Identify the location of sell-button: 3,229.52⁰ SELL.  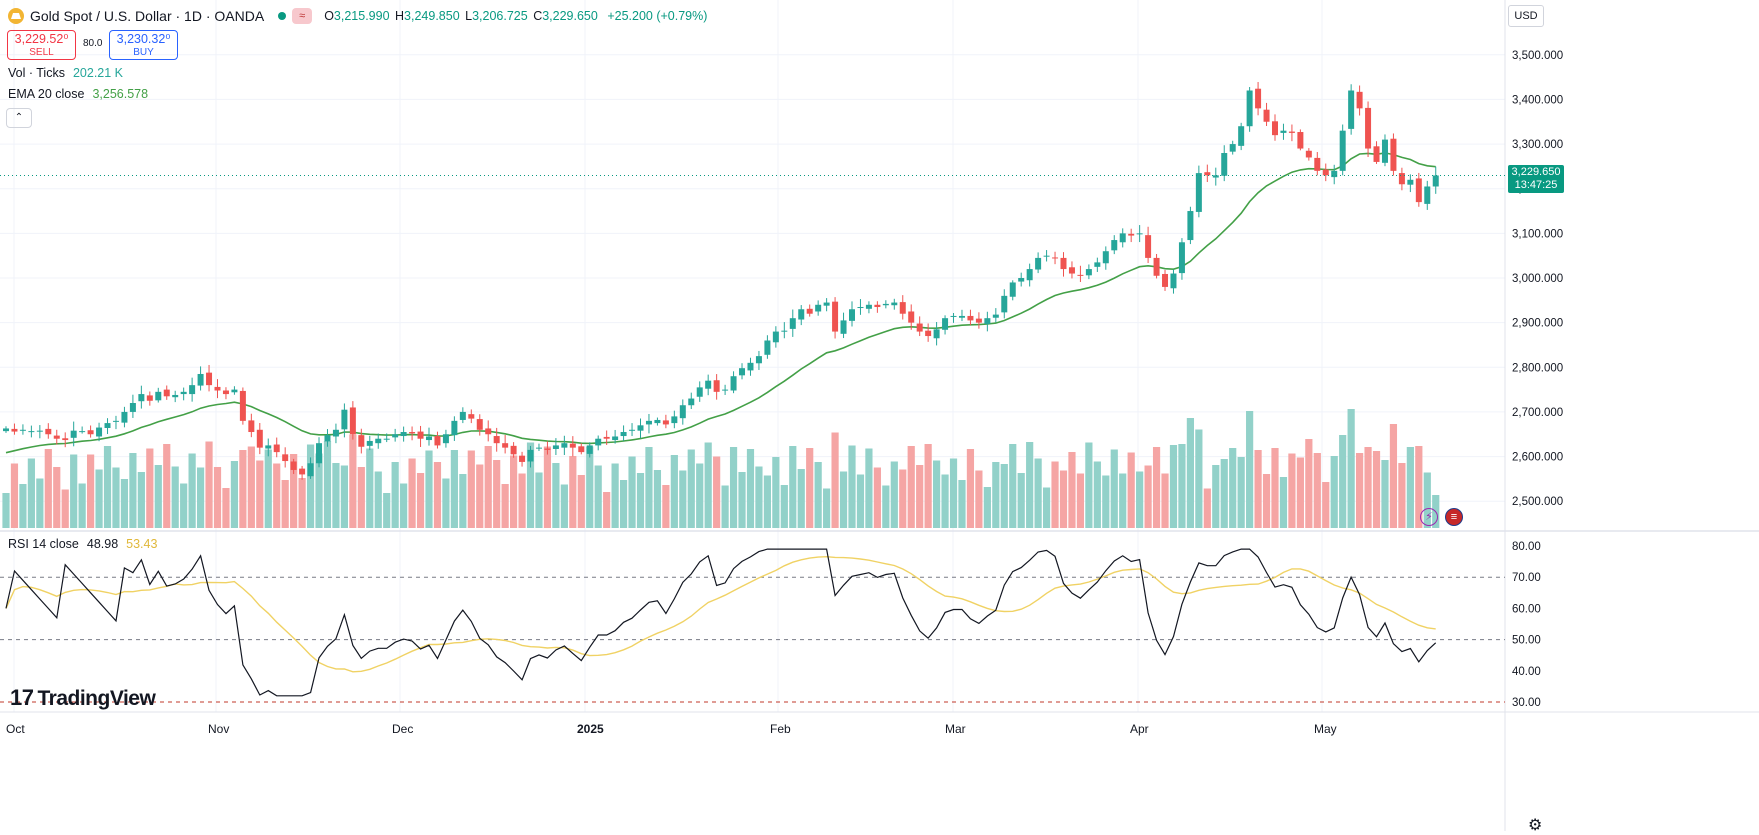
(41, 45).